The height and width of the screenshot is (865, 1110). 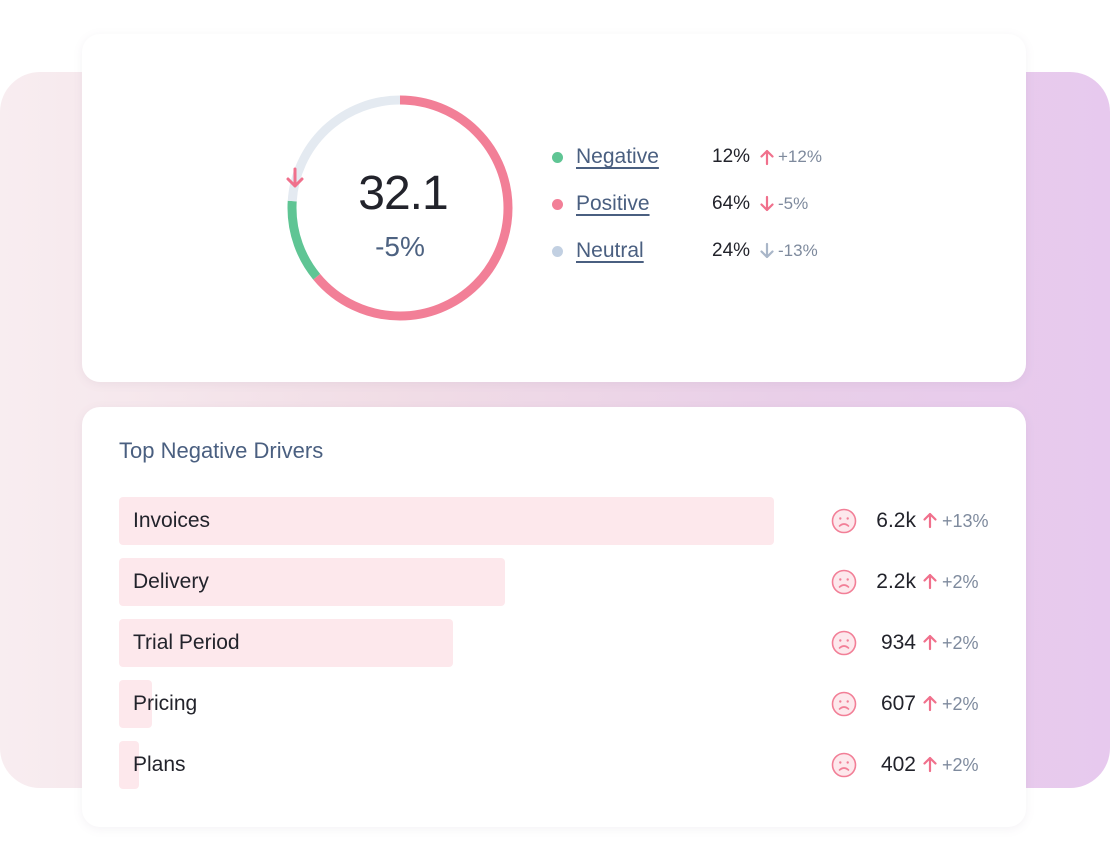 What do you see at coordinates (557, 157) in the screenshot?
I see `negative-dot-icon` at bounding box center [557, 157].